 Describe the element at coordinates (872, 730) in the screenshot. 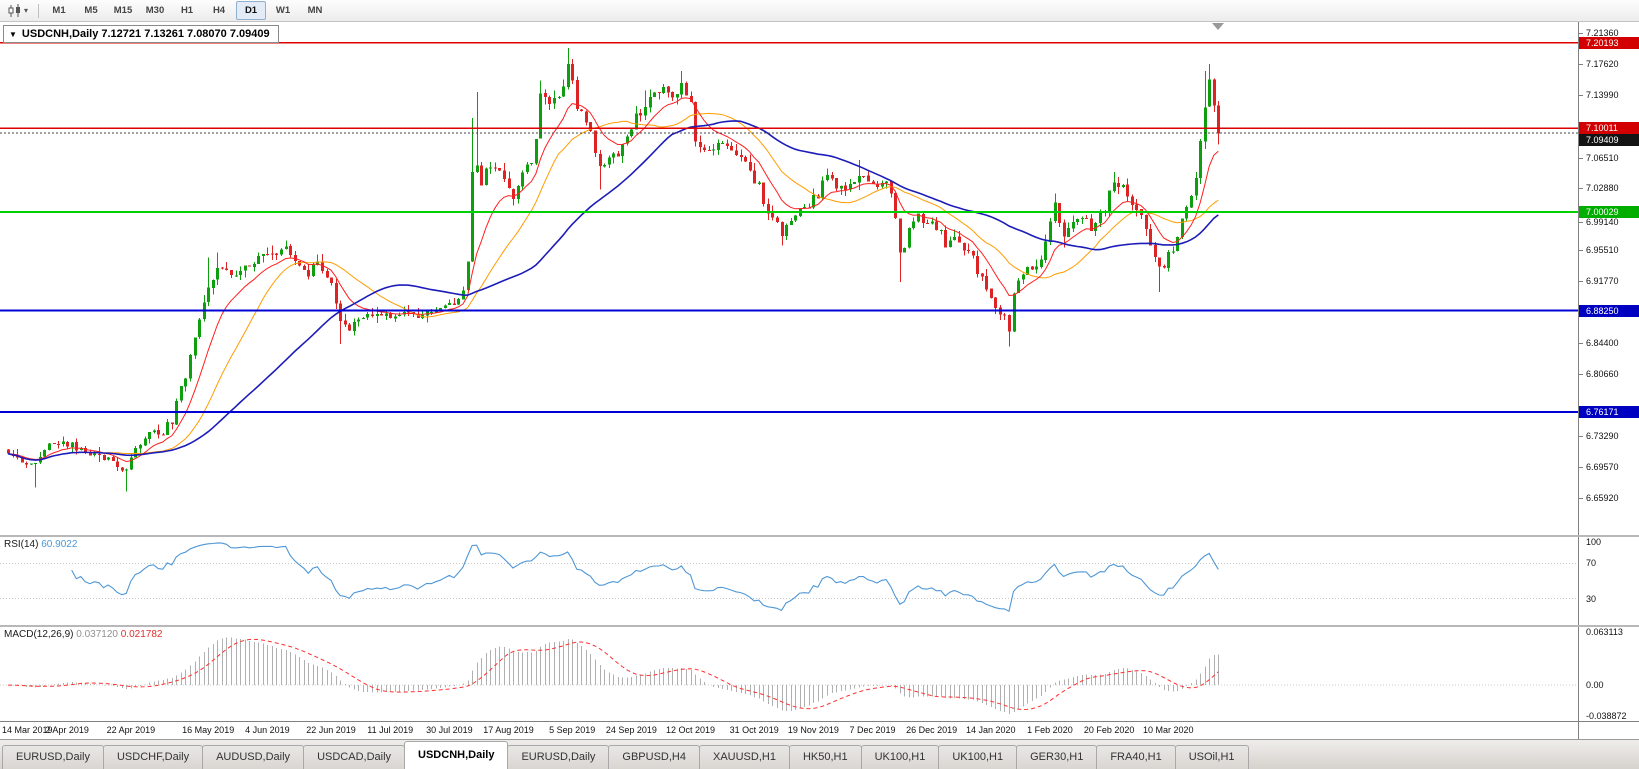

I see `time-axis-label: 7 Dec 2019` at that location.